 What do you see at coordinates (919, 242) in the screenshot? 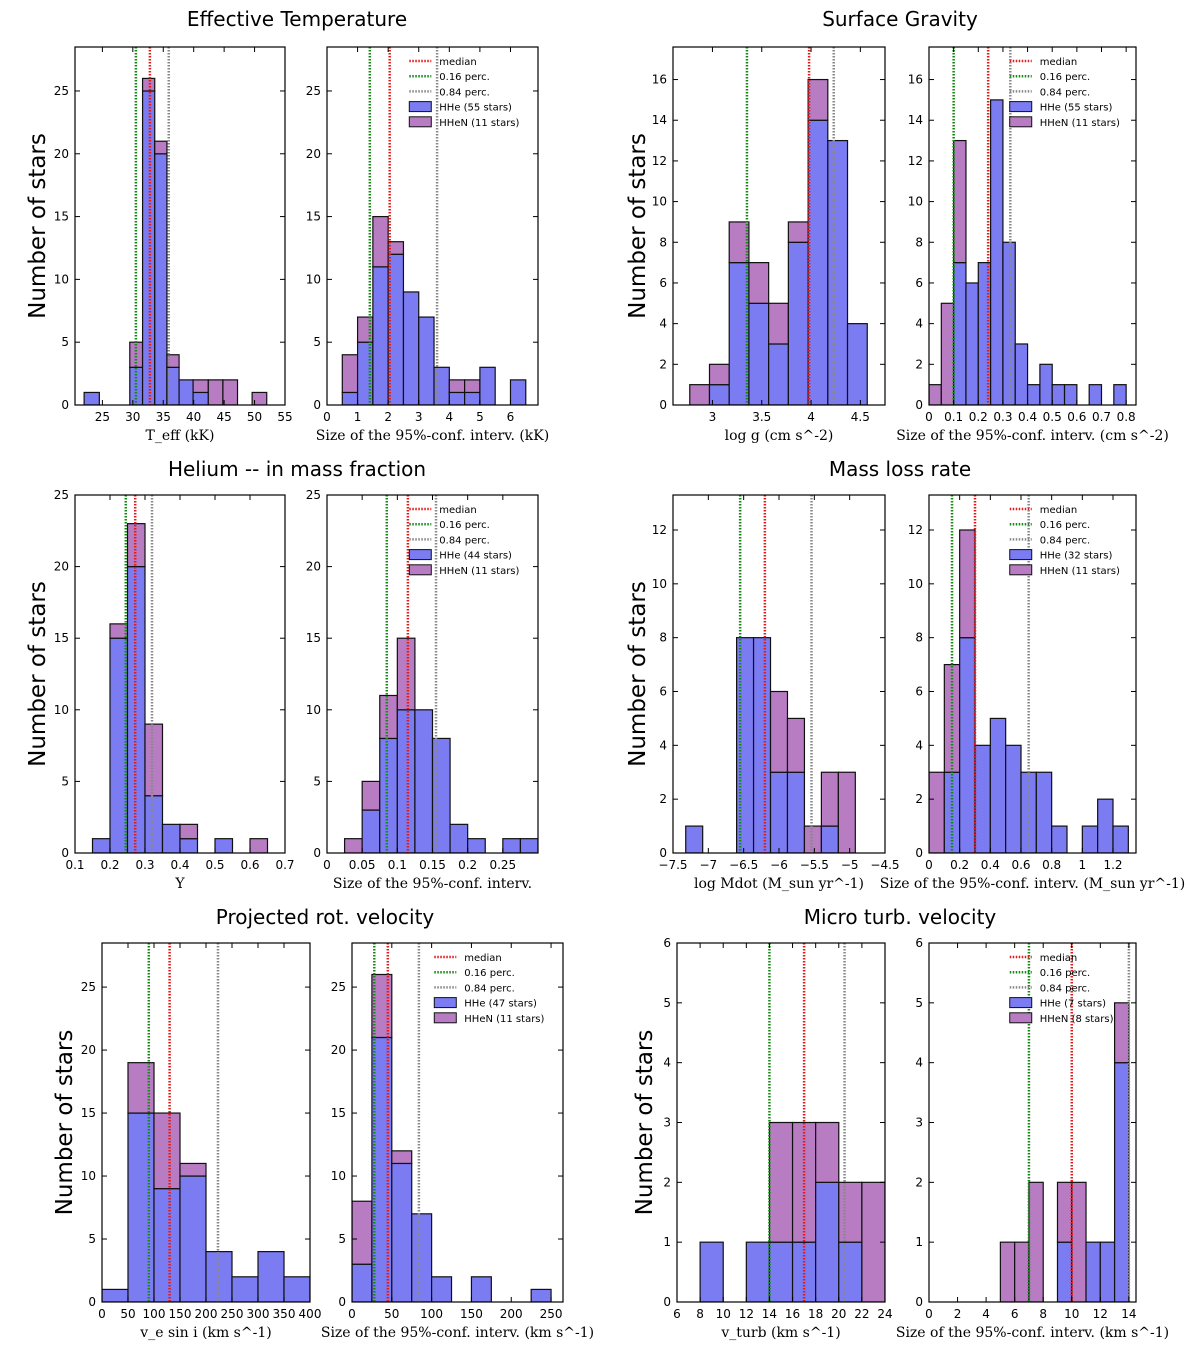
I see `logg-right-ytick-label: 8` at bounding box center [919, 242].